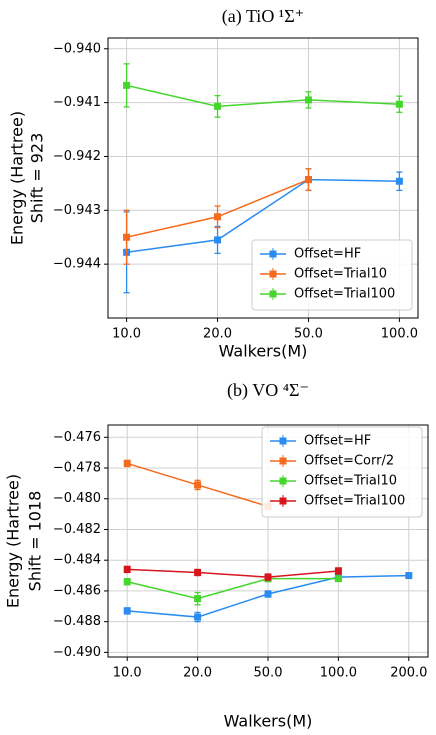 Image resolution: width=436 pixels, height=735 pixels. I want to click on y-tick-label: −0.941, so click(77, 102).